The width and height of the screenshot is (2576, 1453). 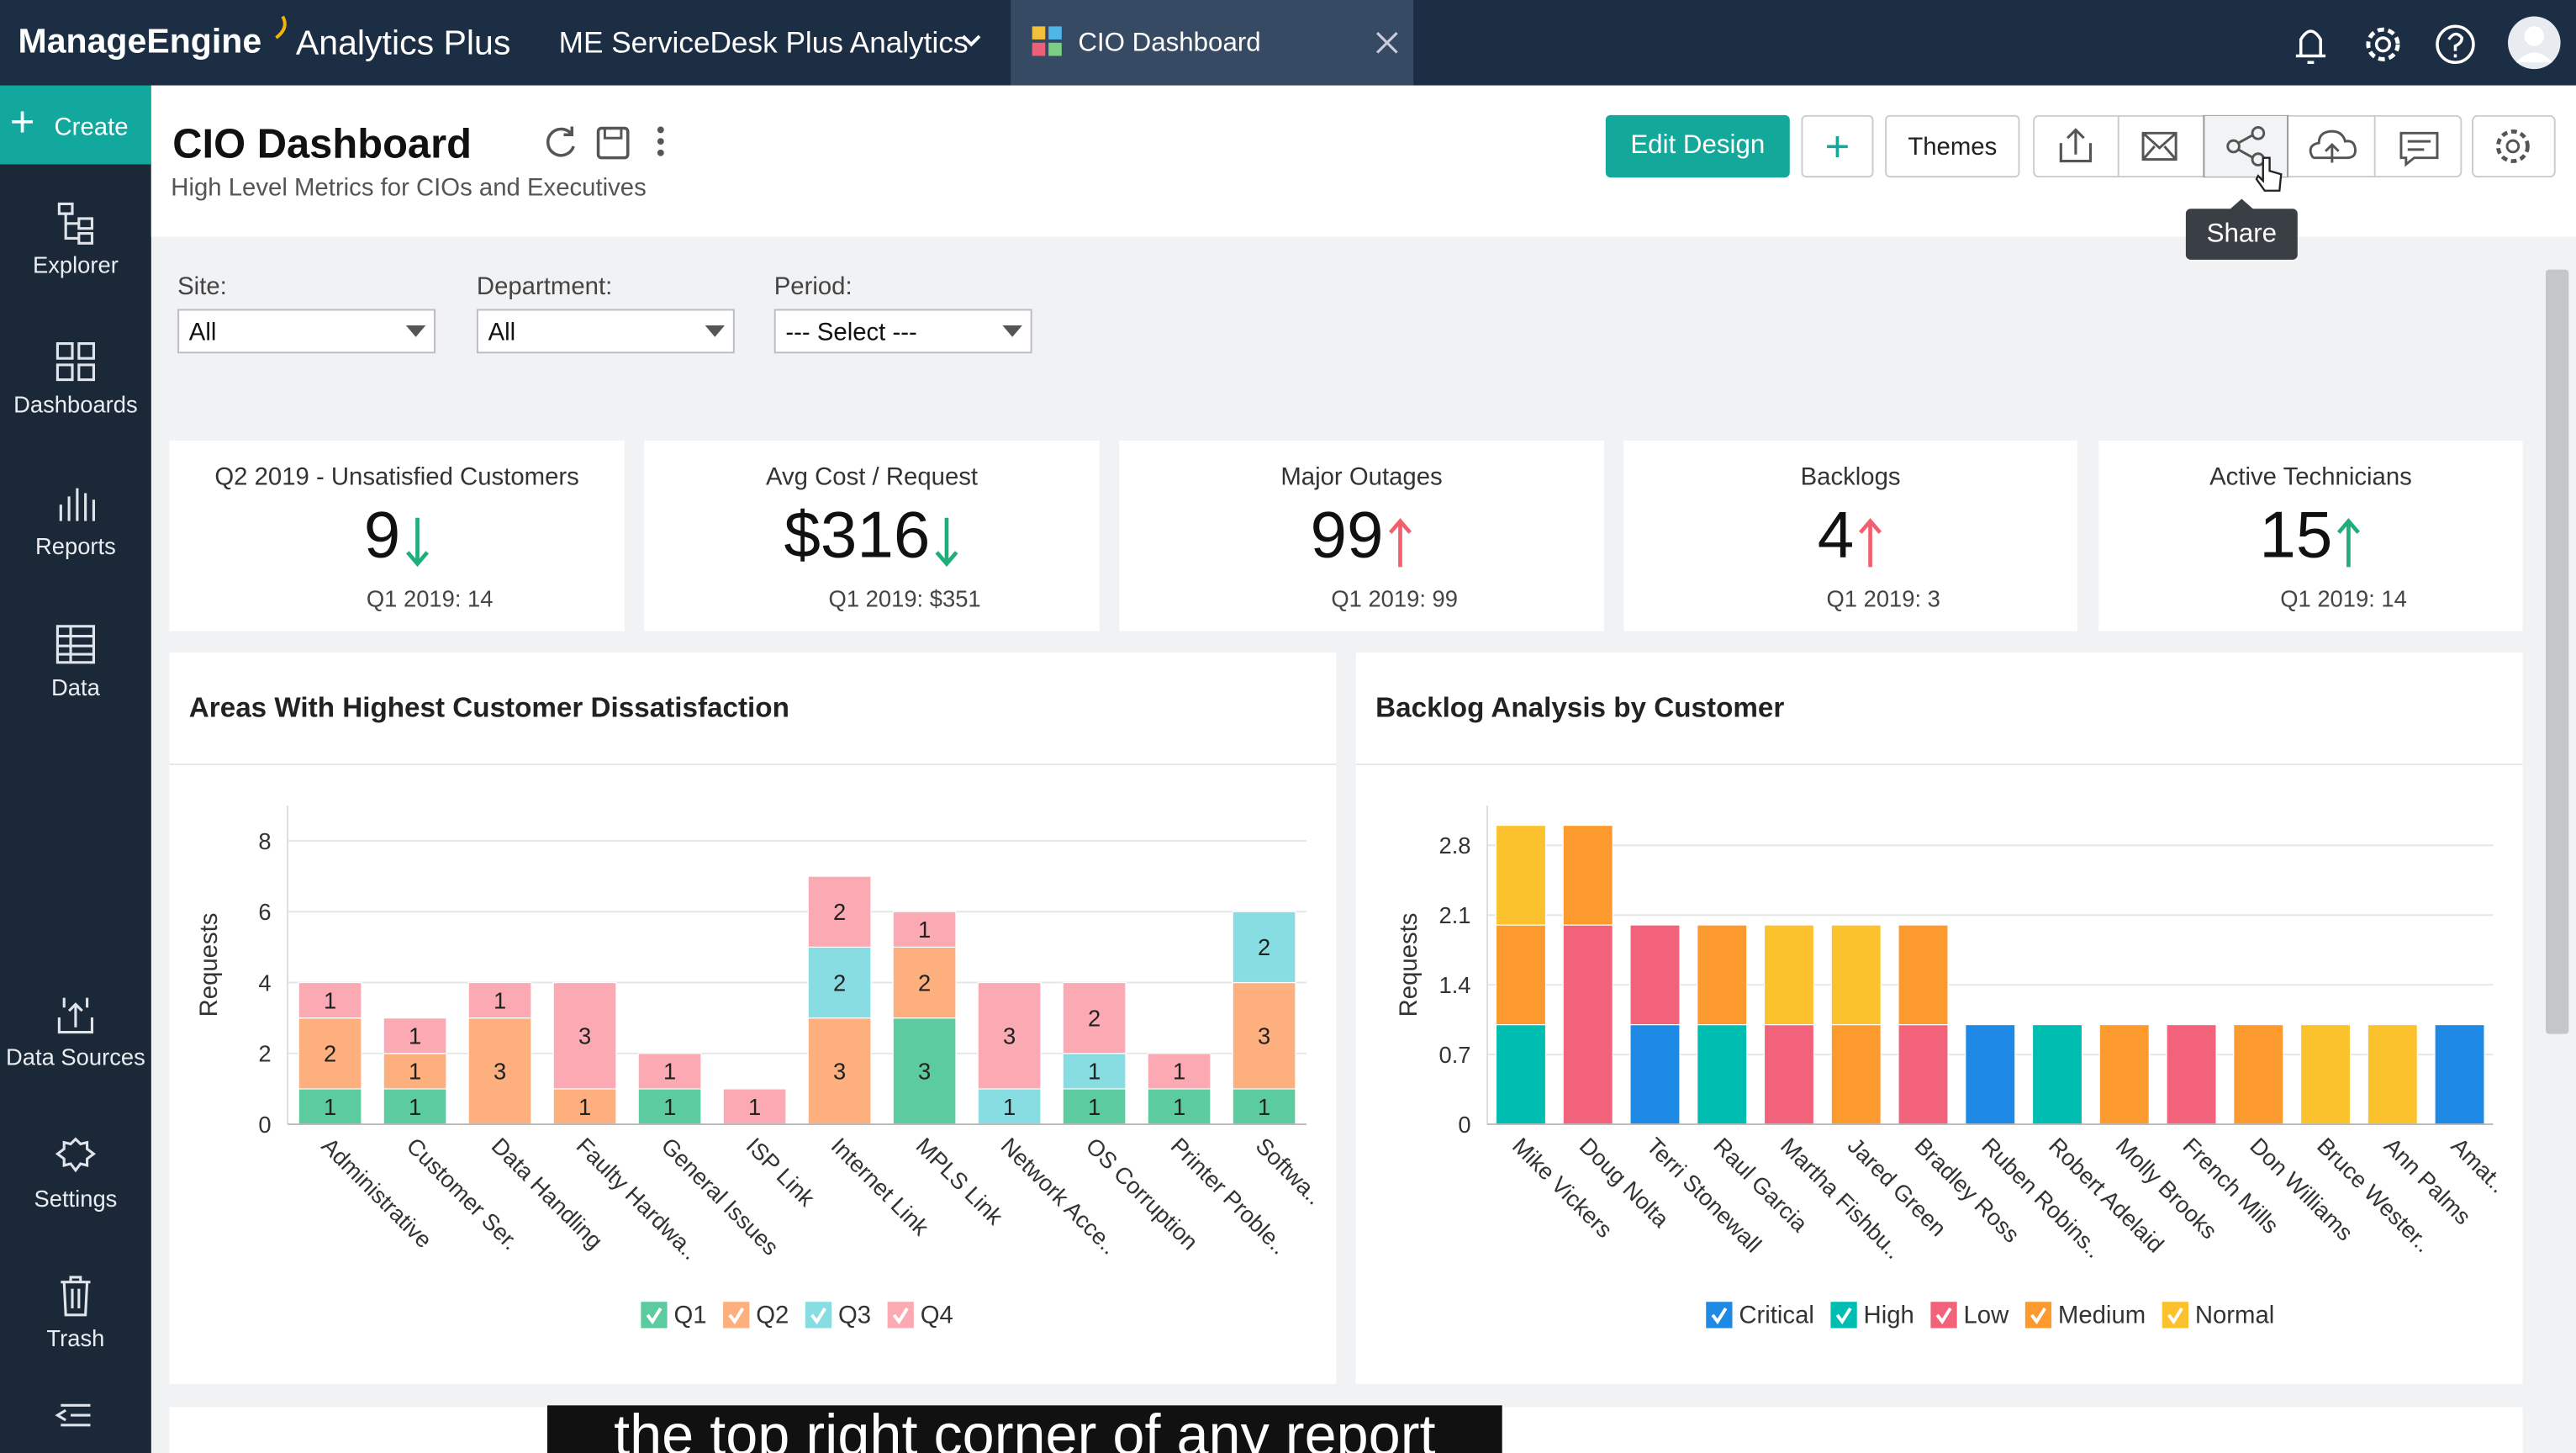 What do you see at coordinates (854, 1315) in the screenshot?
I see `legend-label: Q3` at bounding box center [854, 1315].